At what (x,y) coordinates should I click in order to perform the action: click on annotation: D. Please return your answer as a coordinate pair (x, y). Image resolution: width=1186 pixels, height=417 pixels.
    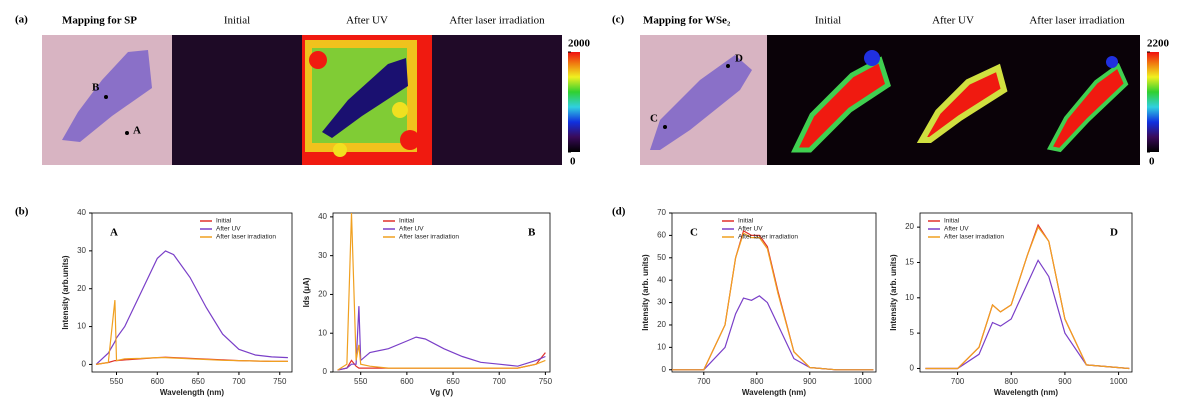
    Looking at the image, I should click on (1114, 233).